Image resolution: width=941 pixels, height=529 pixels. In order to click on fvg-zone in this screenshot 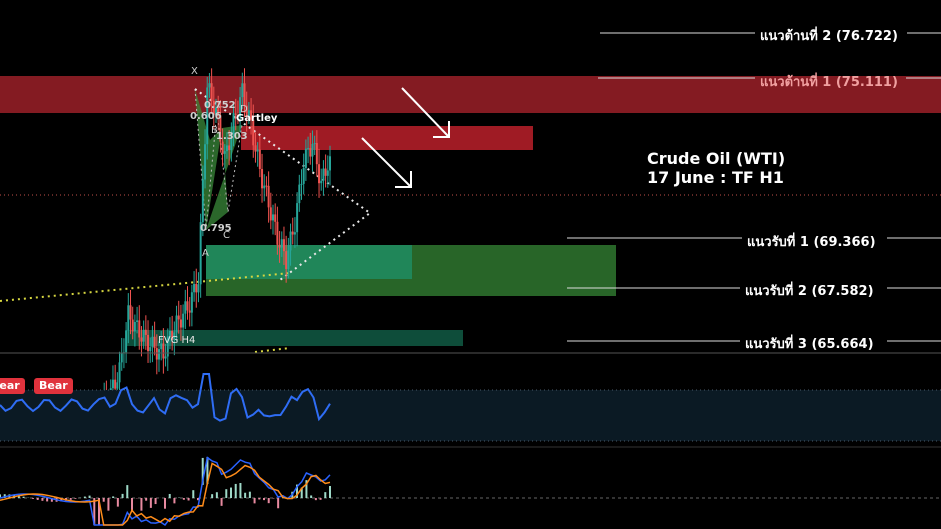, I will do `click(294, 338)`.